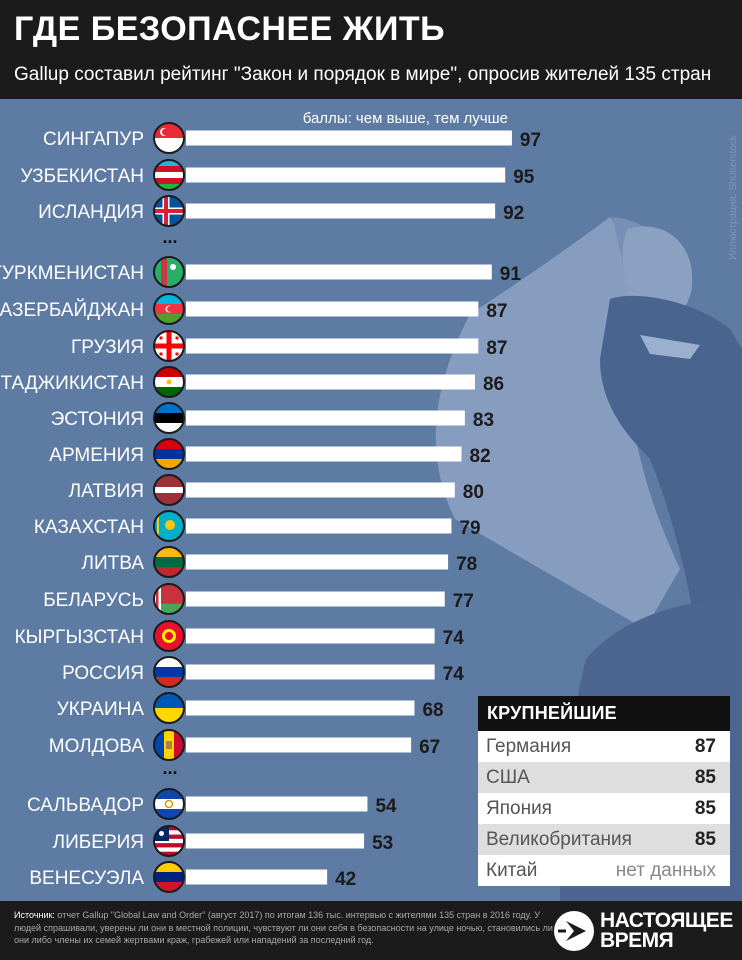 This screenshot has height=960, width=742. What do you see at coordinates (34, 915) in the screenshot?
I see `source-label: Источник:` at bounding box center [34, 915].